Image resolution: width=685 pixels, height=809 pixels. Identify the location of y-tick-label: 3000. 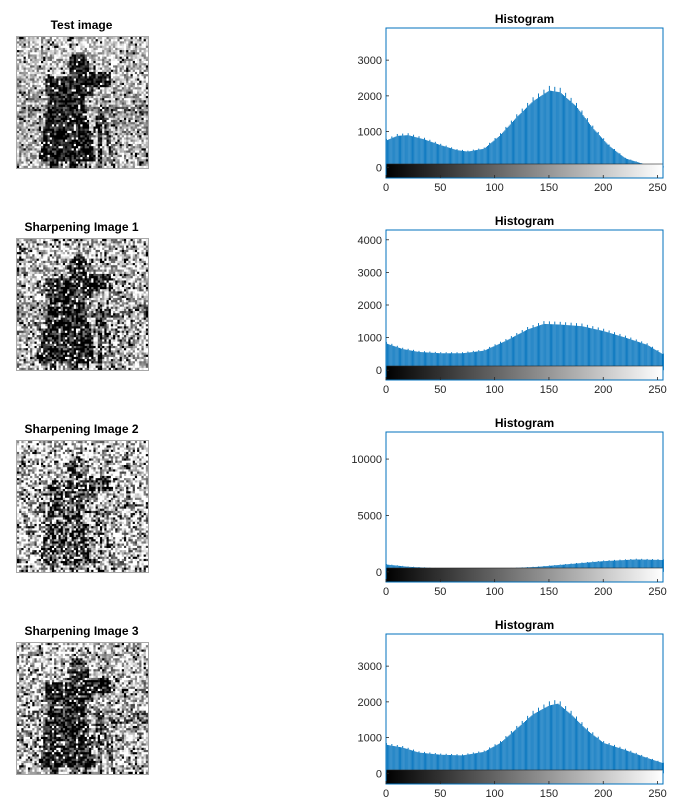
(370, 61).